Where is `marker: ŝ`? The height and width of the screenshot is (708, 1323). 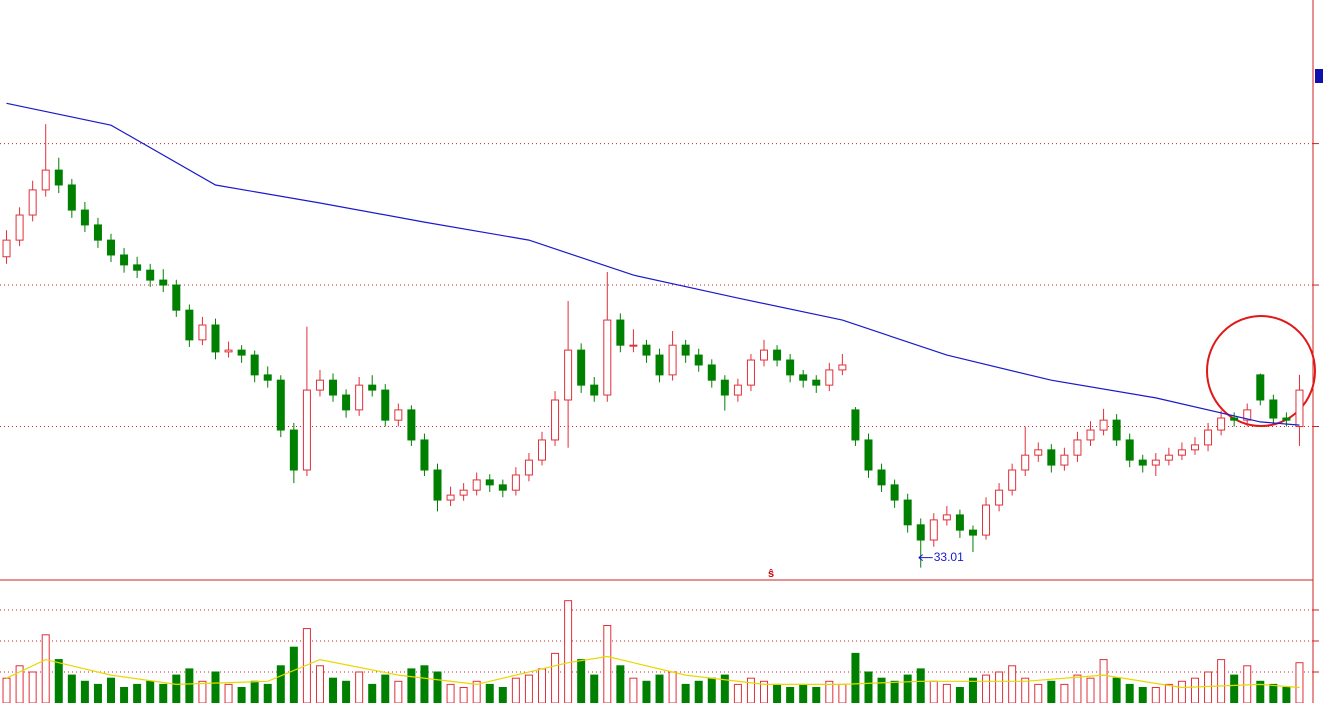
marker: ŝ is located at coordinates (771, 574).